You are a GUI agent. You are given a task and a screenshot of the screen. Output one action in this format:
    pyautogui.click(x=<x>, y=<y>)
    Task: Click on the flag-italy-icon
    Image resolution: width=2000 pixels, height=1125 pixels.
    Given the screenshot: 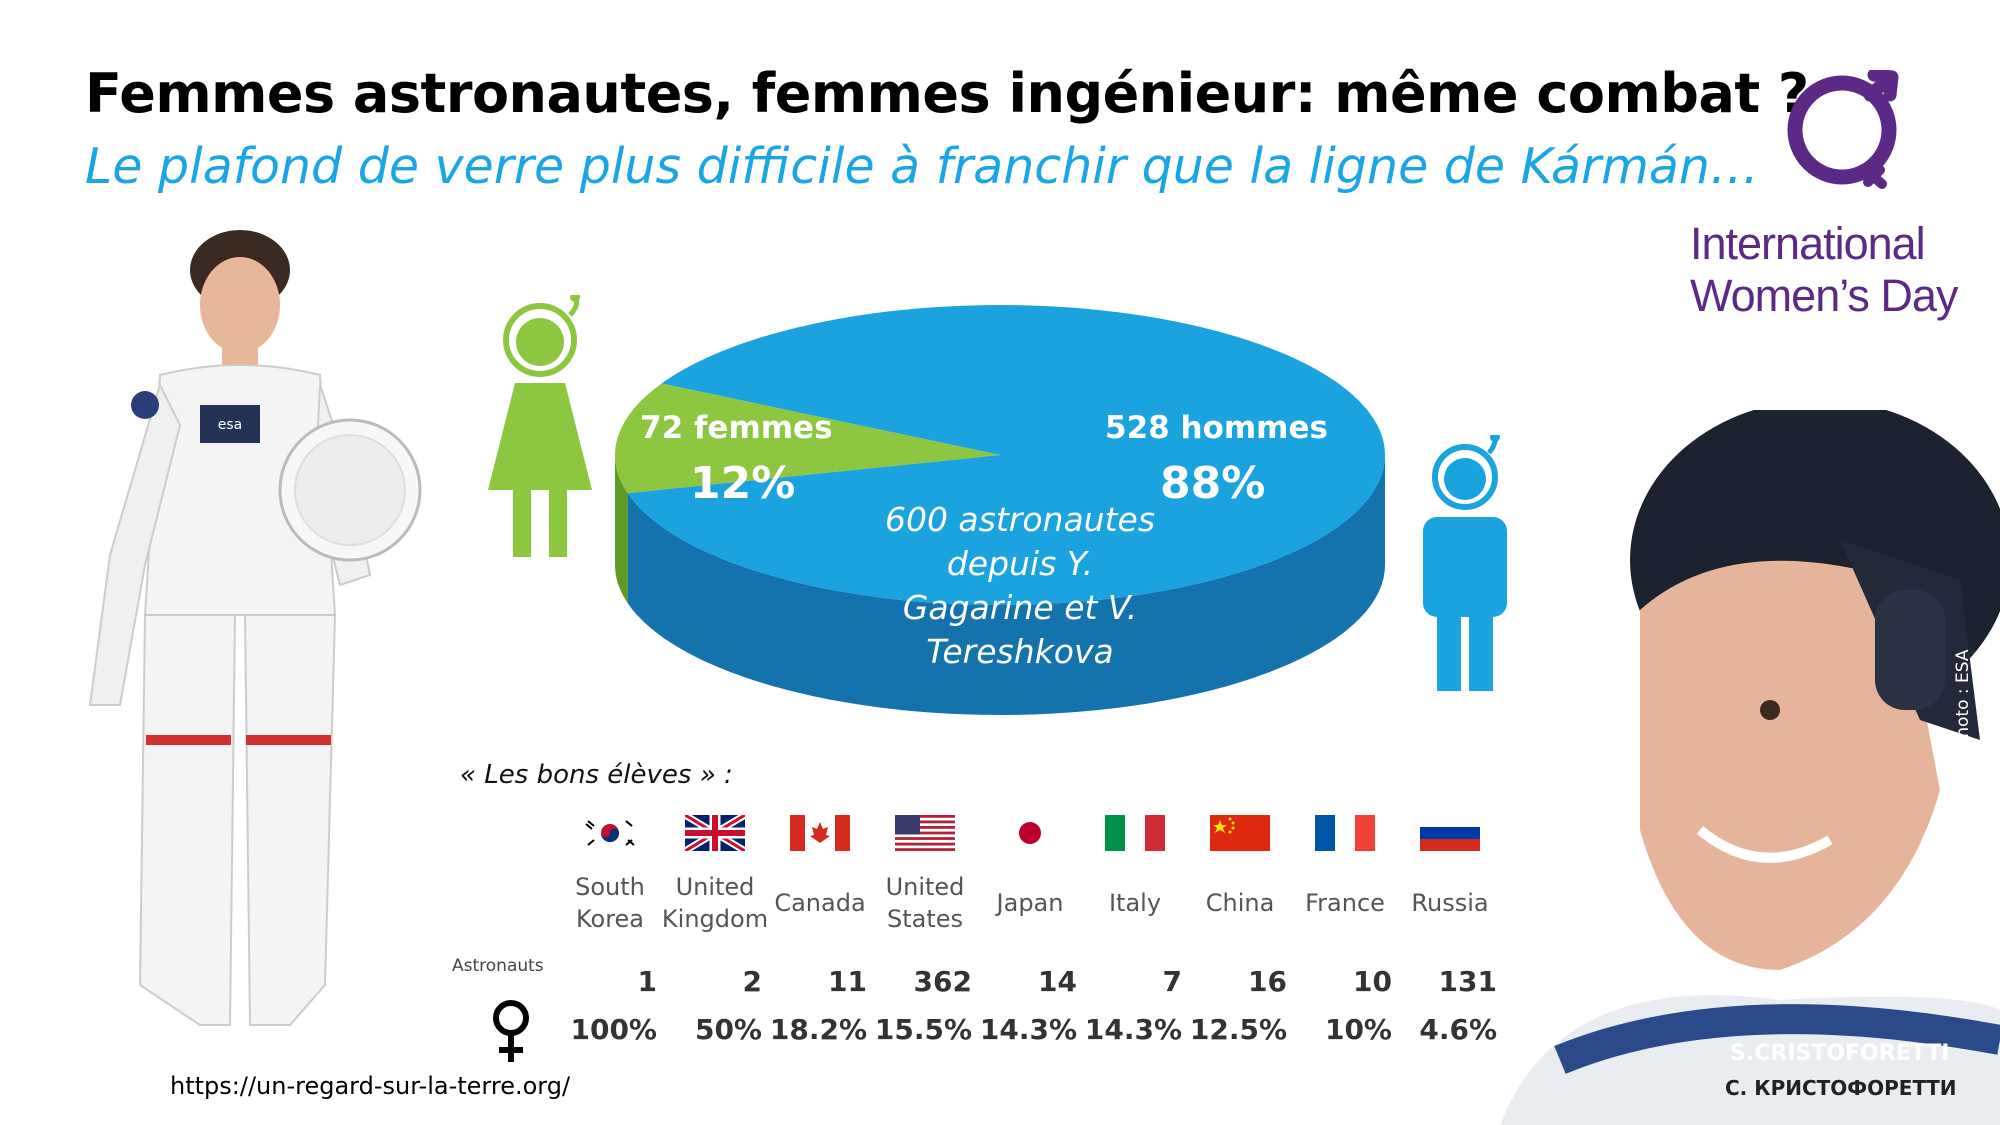 What is the action you would take?
    pyautogui.click(x=1135, y=833)
    